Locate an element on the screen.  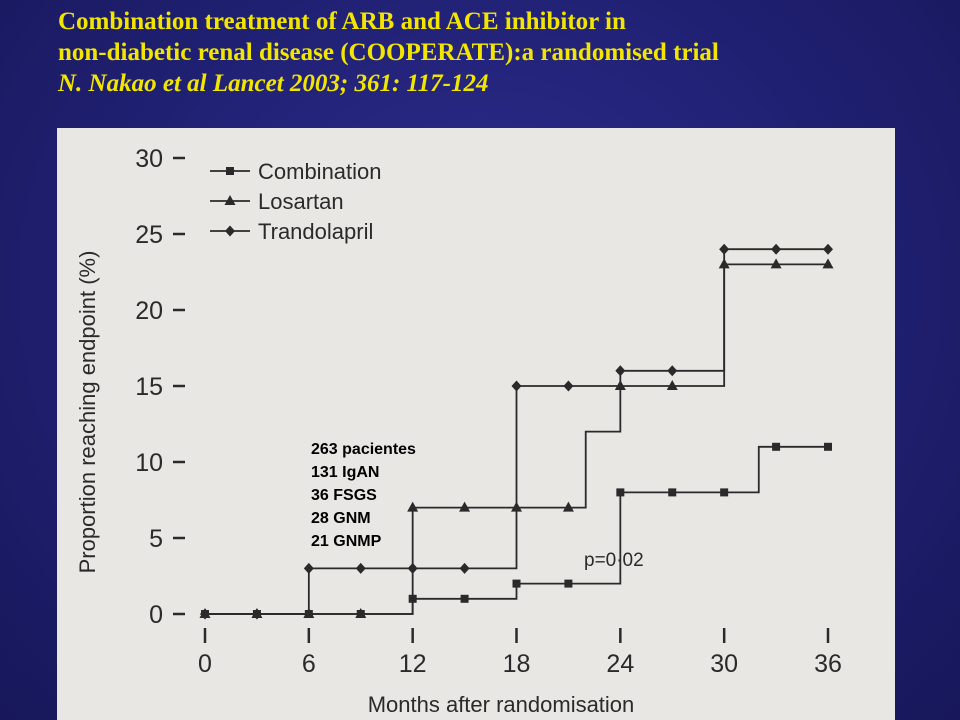
x-tick-label: 24 is located at coordinates (620, 664).